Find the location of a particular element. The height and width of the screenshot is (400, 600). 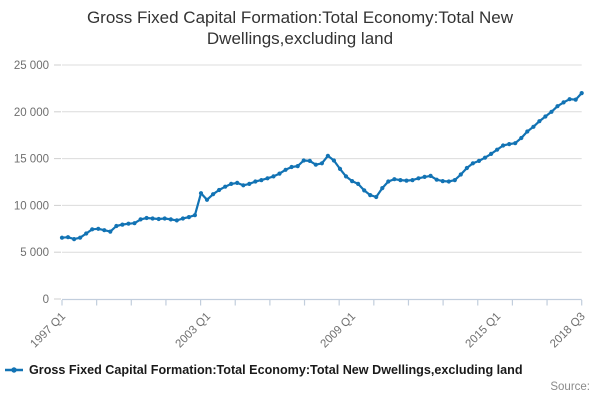

x-tick-label: 2015 Q1 is located at coordinates (484, 331).